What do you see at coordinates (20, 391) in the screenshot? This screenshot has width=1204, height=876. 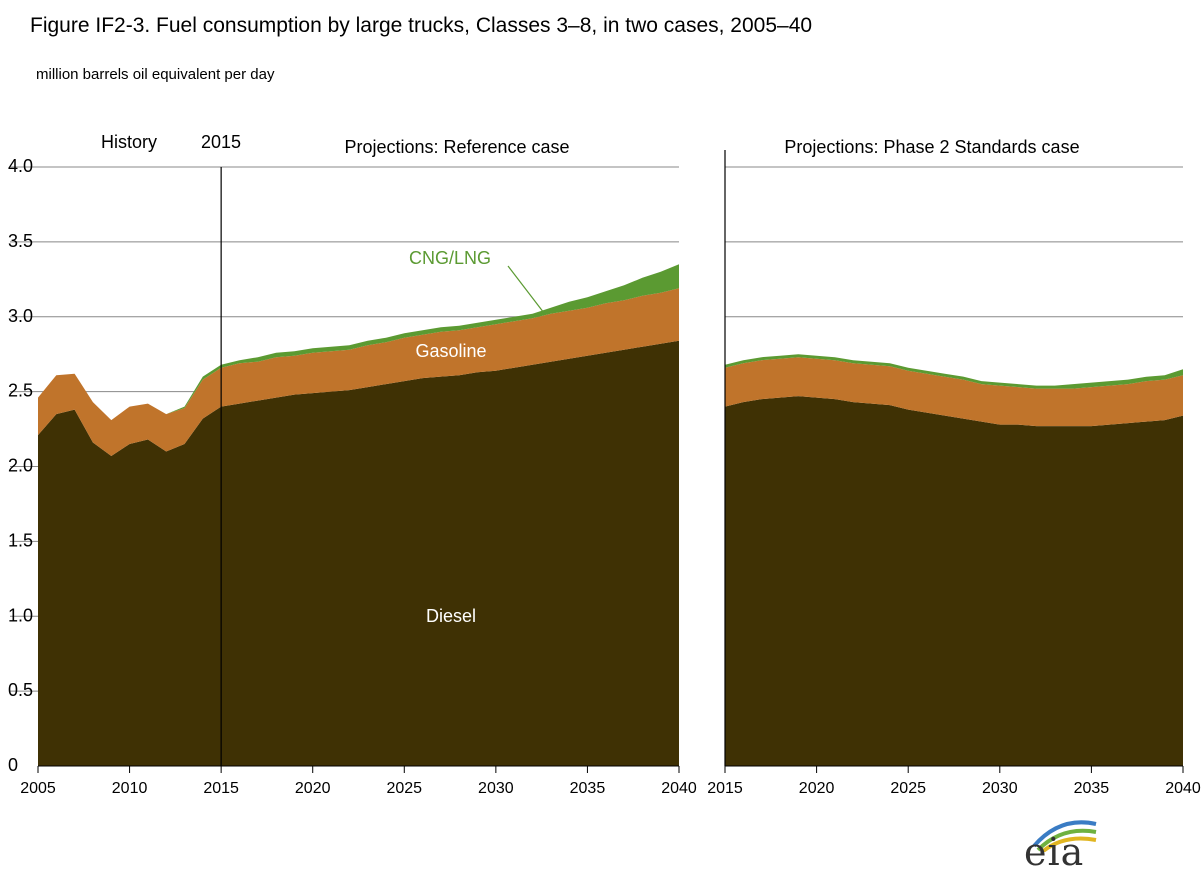 I see `y-tick-label: 2.5` at bounding box center [20, 391].